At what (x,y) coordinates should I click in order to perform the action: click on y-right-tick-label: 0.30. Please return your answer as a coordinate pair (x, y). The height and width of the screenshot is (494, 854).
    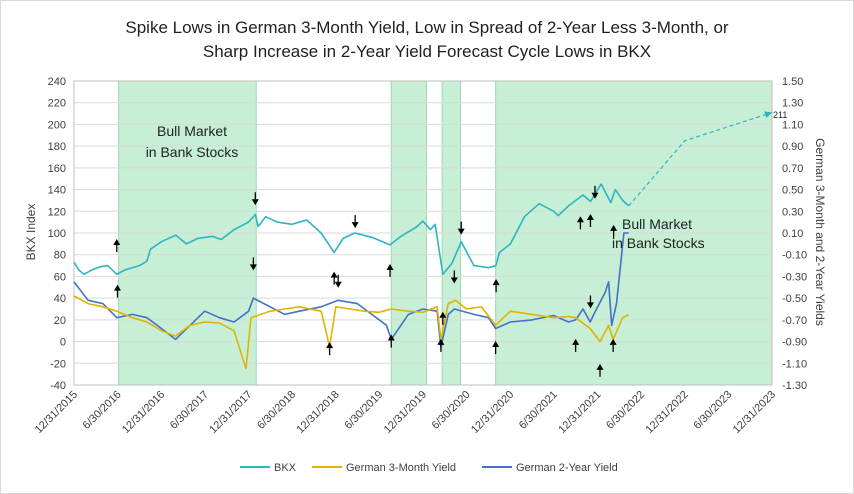
    Looking at the image, I should click on (792, 212).